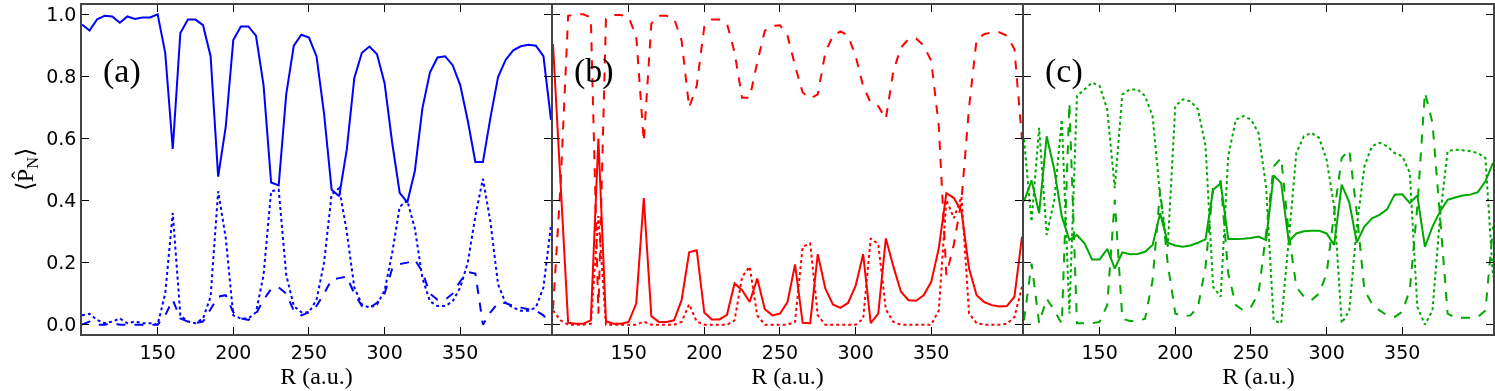 The height and width of the screenshot is (391, 1495). Describe the element at coordinates (594, 71) in the screenshot. I see `annotation: (b)` at that location.